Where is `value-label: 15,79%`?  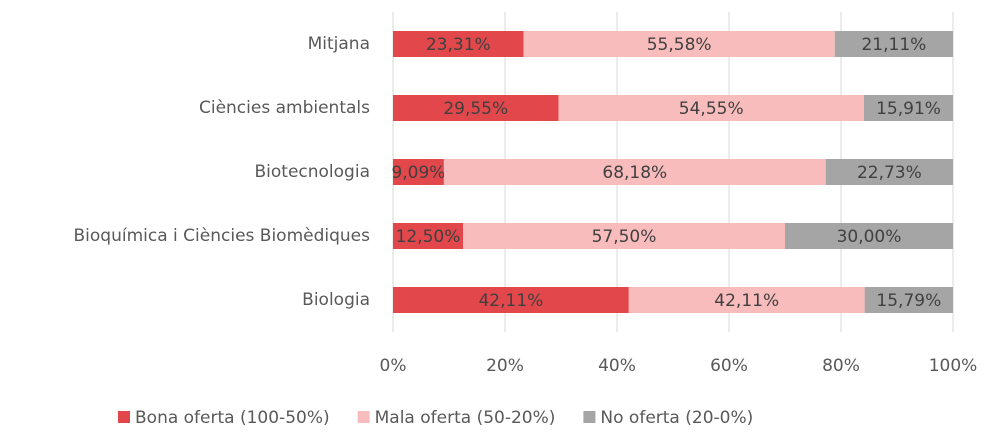
value-label: 15,79% is located at coordinates (908, 301).